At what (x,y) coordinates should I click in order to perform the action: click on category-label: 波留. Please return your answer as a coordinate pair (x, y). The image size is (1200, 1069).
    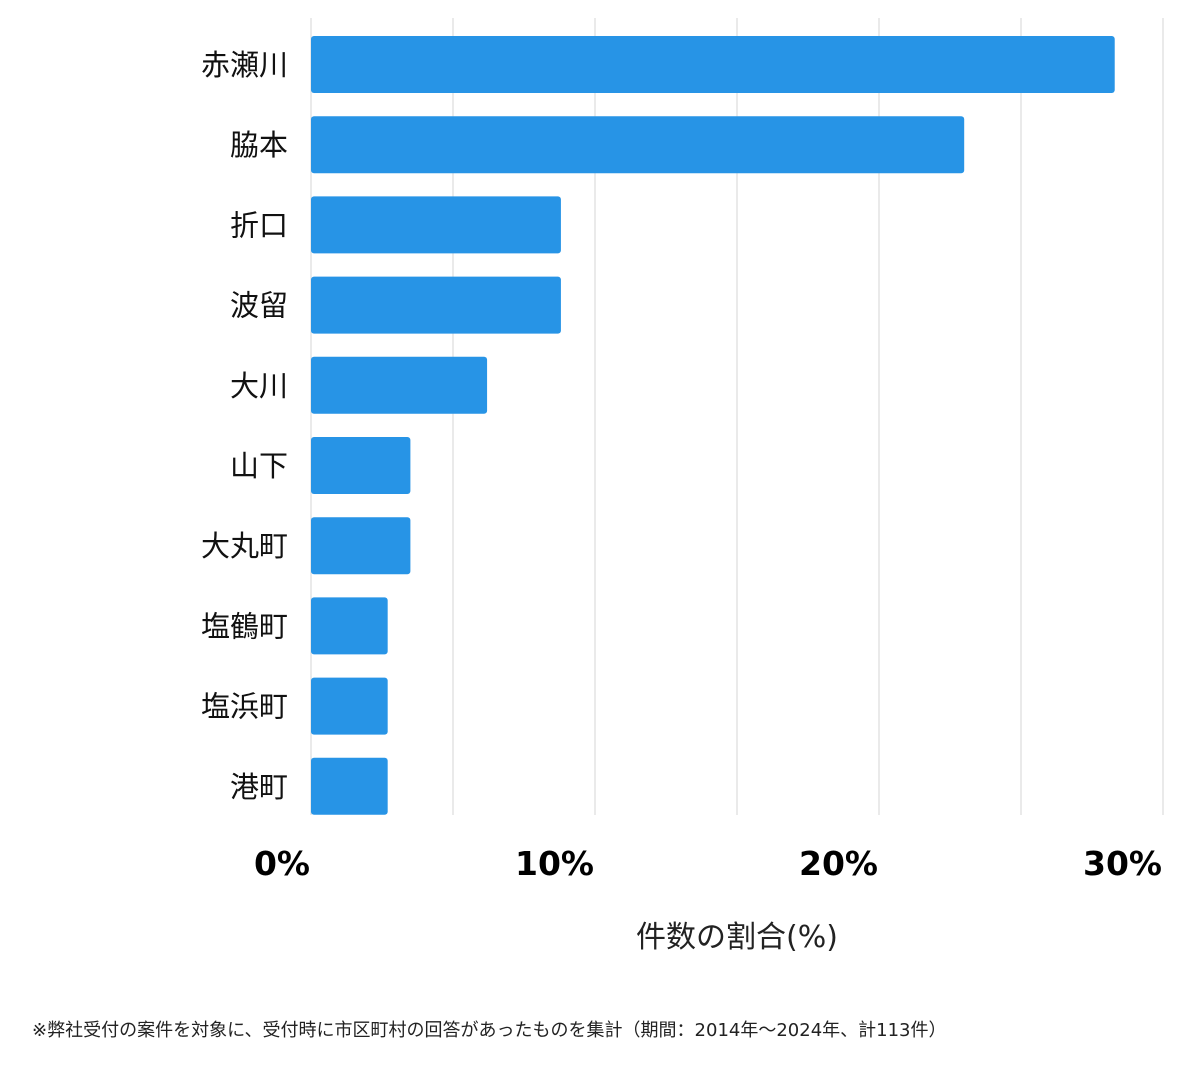
    Looking at the image, I should click on (259, 306).